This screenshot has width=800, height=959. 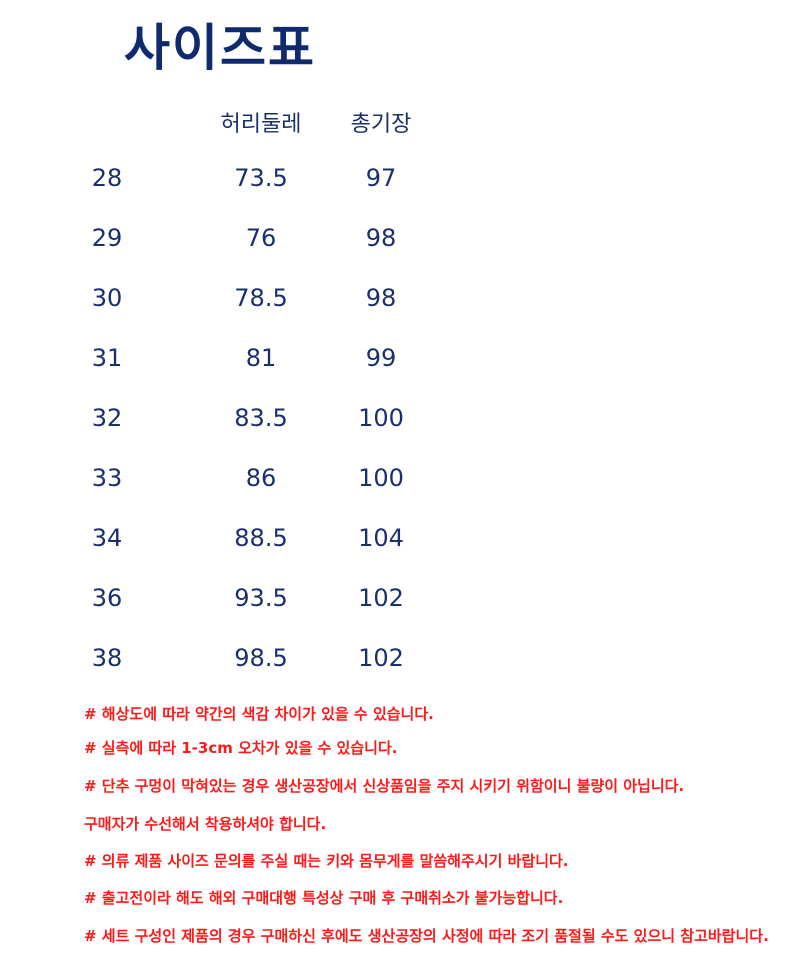 I want to click on table-row: 33 86 100, so click(x=250, y=484).